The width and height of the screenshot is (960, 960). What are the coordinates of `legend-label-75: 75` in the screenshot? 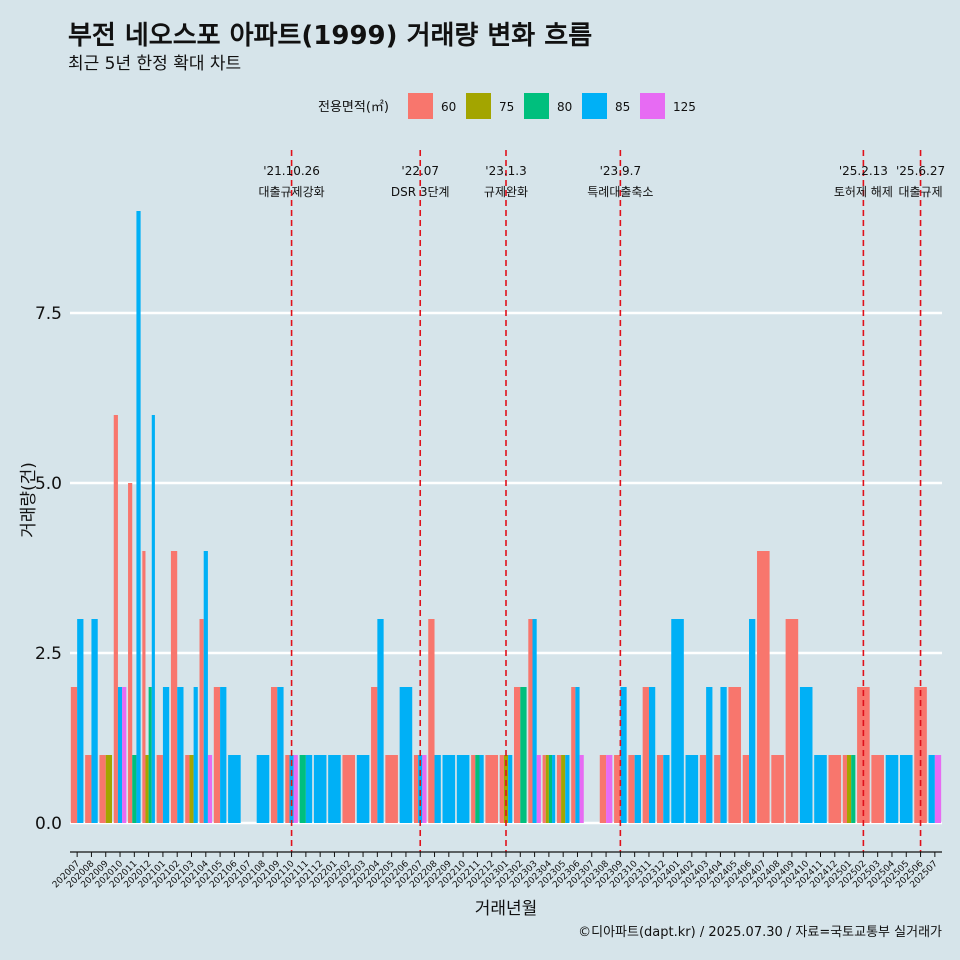 It's located at (506, 107).